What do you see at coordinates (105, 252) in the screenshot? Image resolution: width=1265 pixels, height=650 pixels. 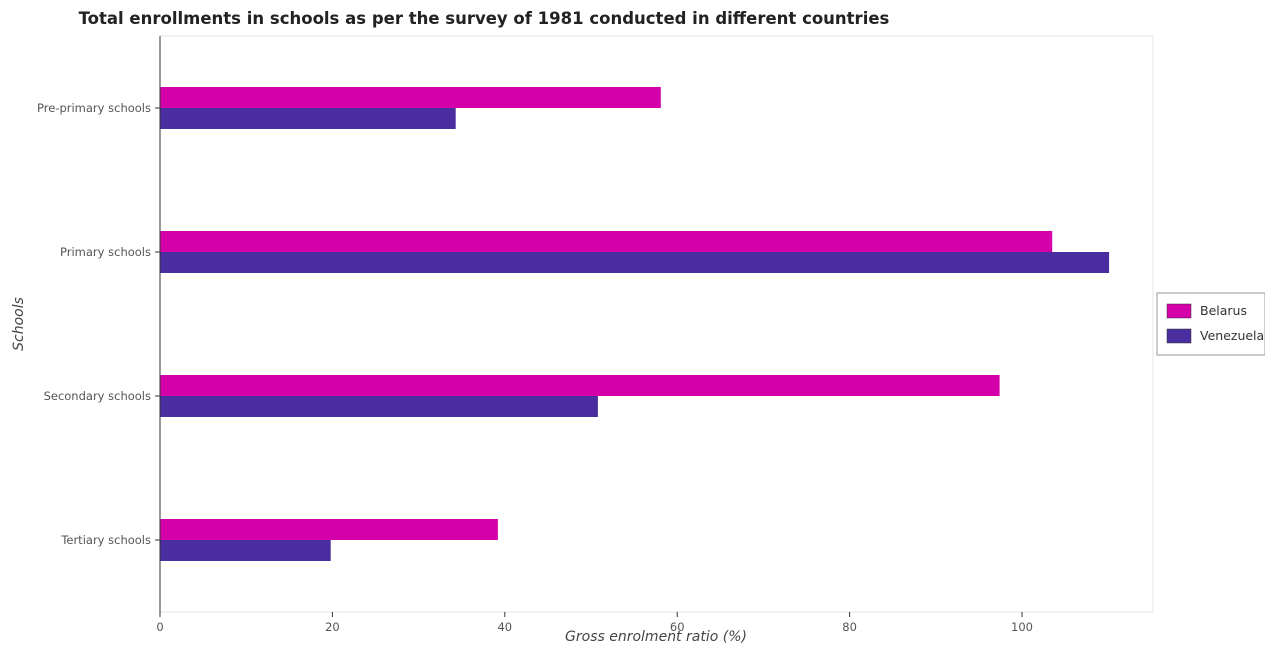 I see `y-tick-label: Primary schools` at bounding box center [105, 252].